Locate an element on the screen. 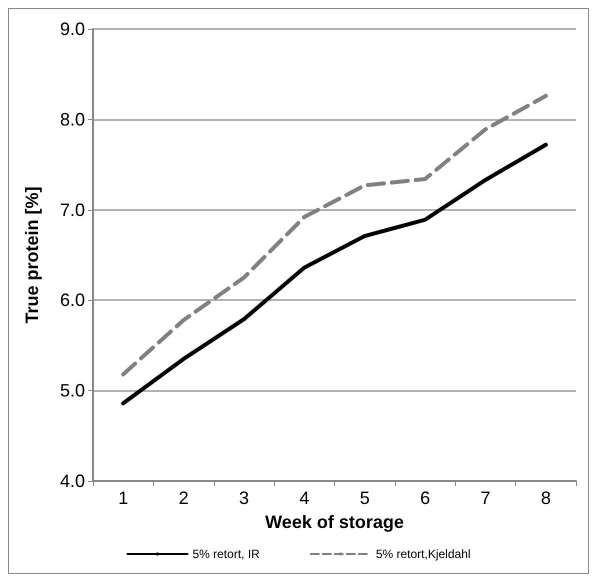 This screenshot has width=597, height=582. y-tick-label: 7.0 is located at coordinates (72, 210).